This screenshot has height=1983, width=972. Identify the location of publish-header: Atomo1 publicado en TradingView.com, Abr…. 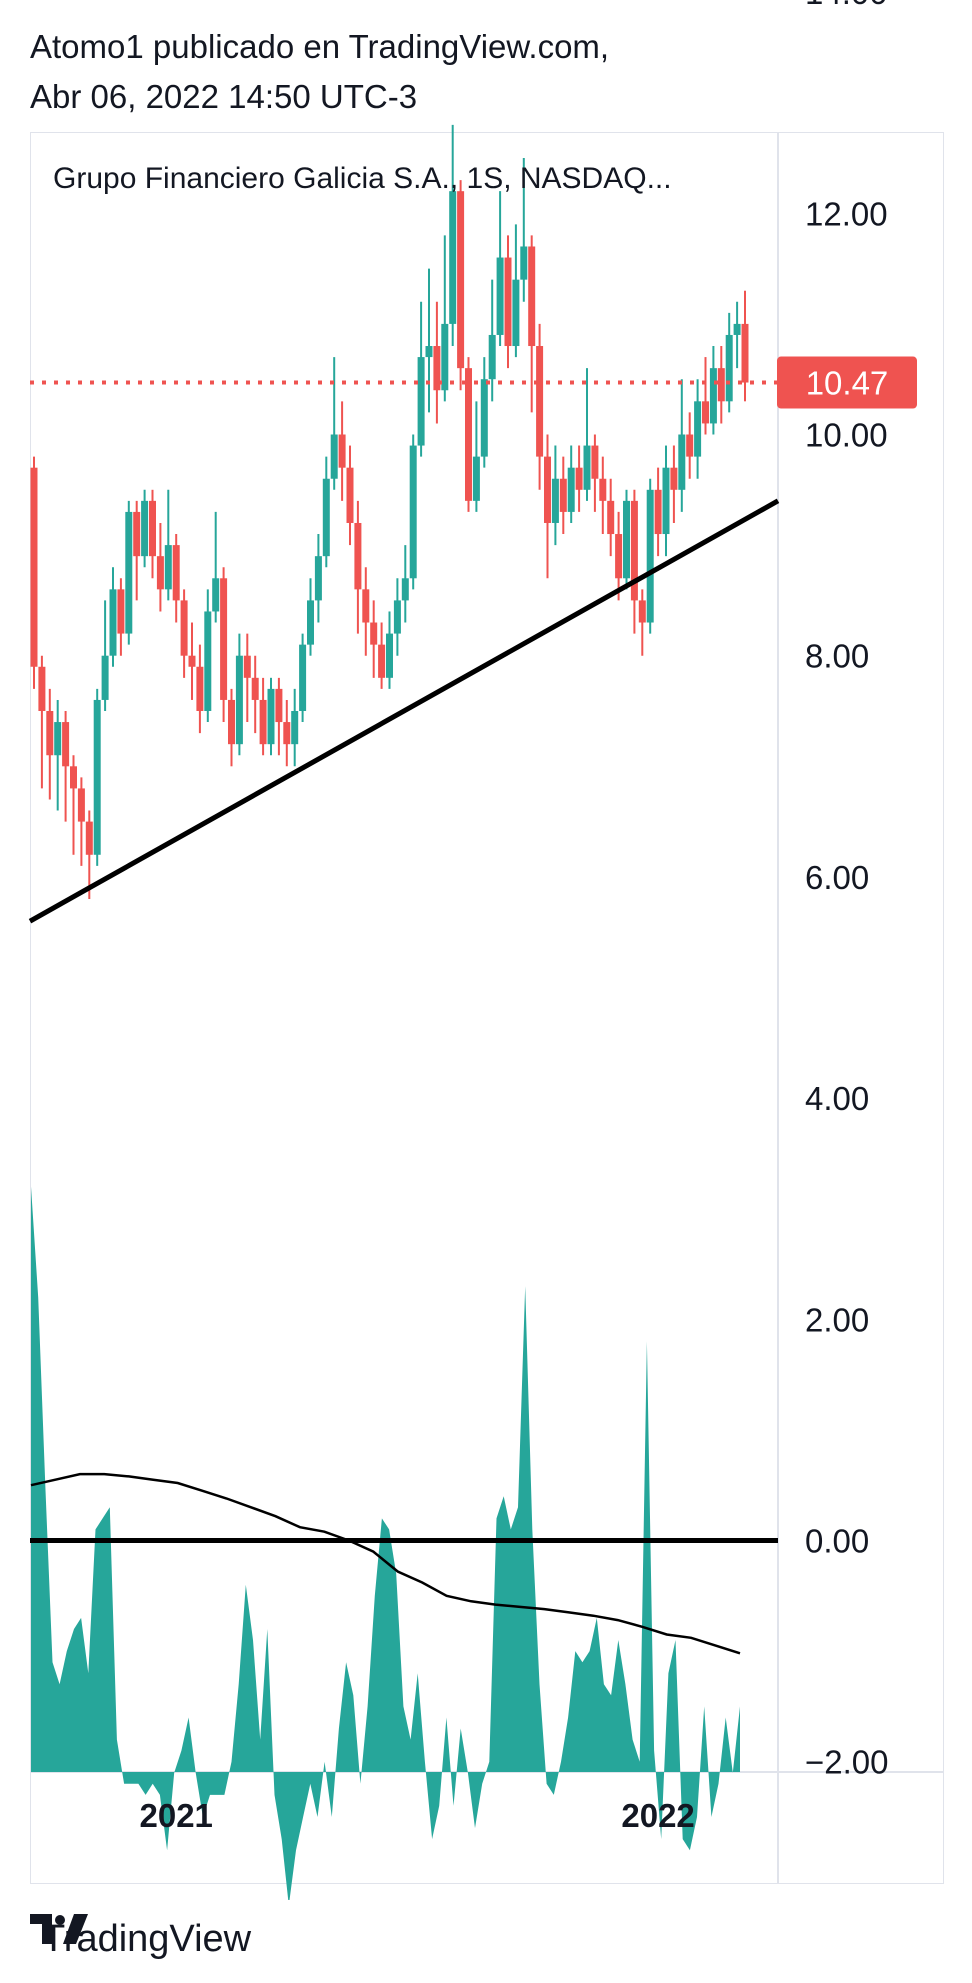
(319, 72).